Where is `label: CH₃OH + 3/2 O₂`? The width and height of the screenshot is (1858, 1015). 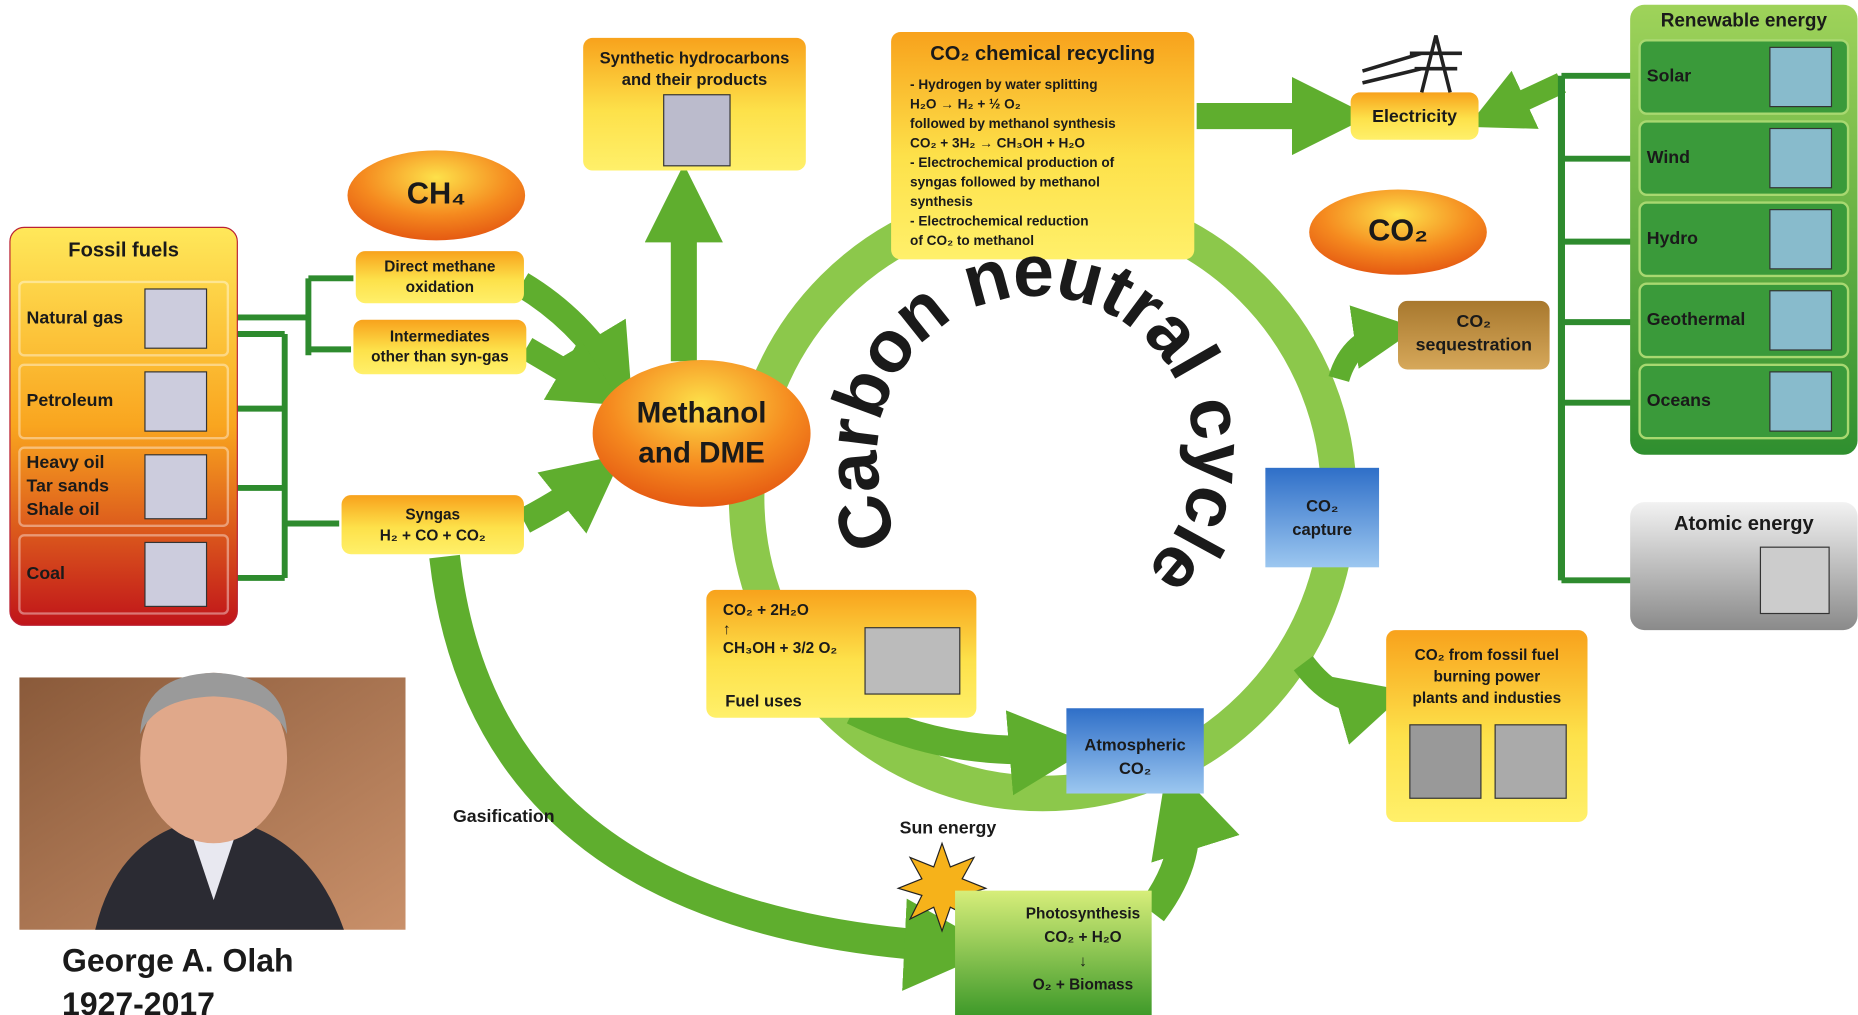
label: CH₃OH + 3/2 O₂ is located at coordinates (780, 648).